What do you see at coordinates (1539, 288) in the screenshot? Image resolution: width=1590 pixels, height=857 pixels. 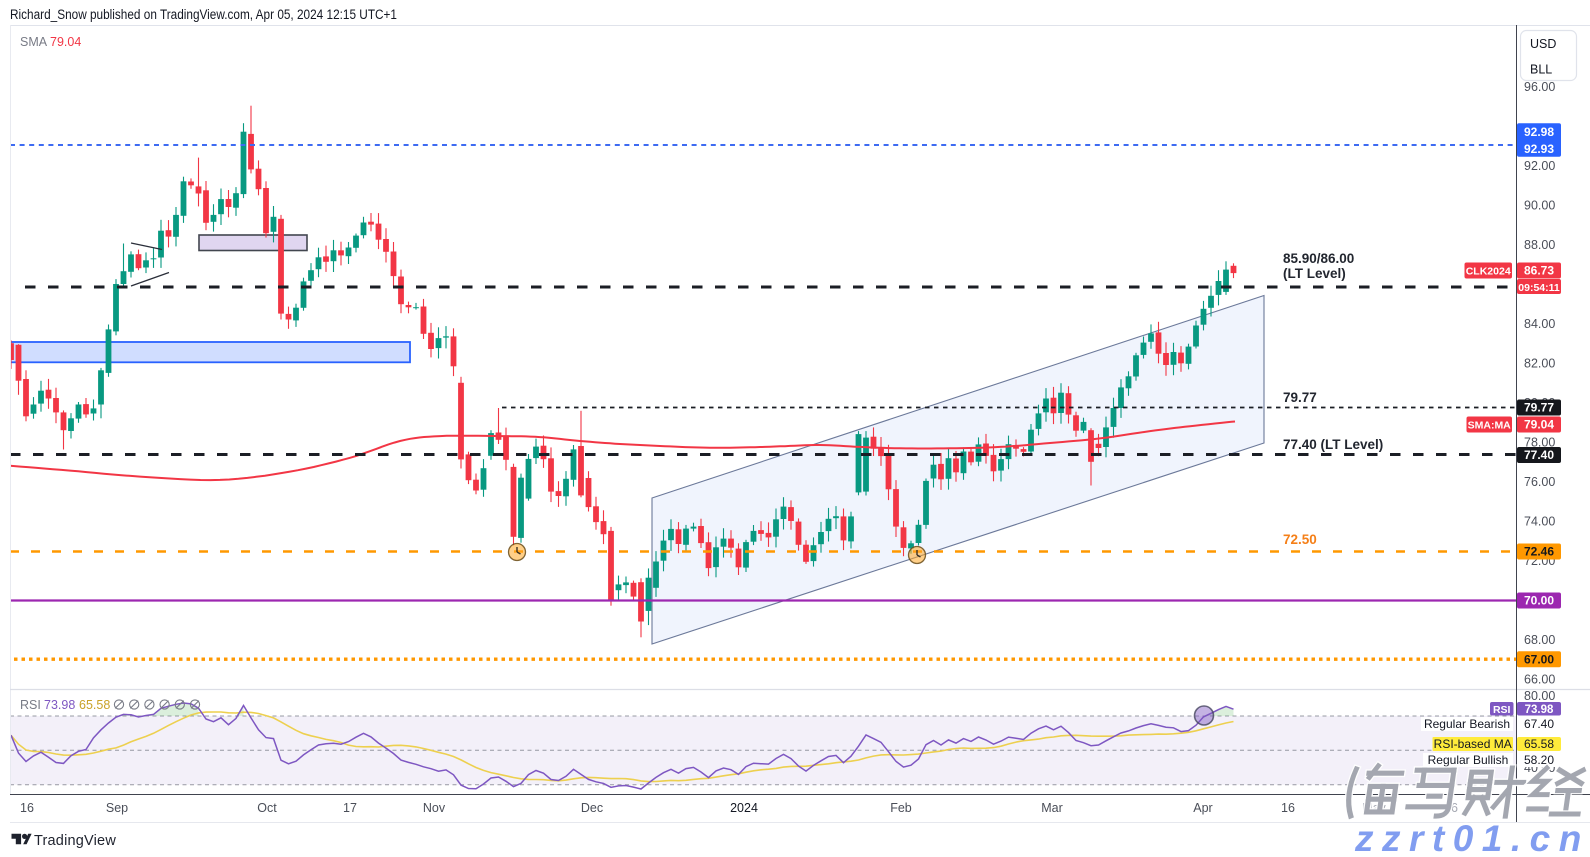 I see `svg-text: 09:54:11` at bounding box center [1539, 288].